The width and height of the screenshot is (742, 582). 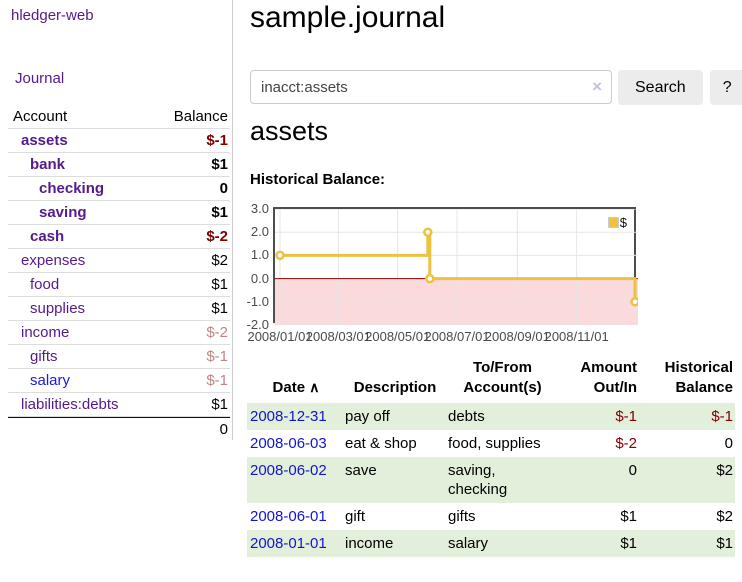 I want to click on app-title-link: hledger-web, so click(x=52, y=15).